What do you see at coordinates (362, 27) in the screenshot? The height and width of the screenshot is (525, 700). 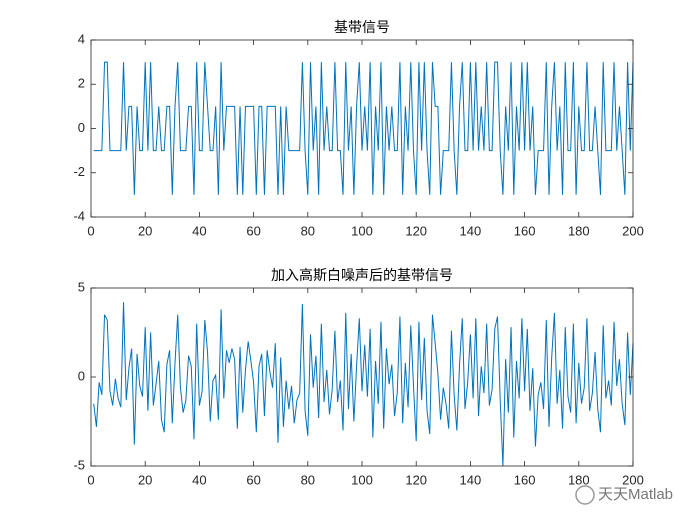 I see `chart-title: 基带信号` at bounding box center [362, 27].